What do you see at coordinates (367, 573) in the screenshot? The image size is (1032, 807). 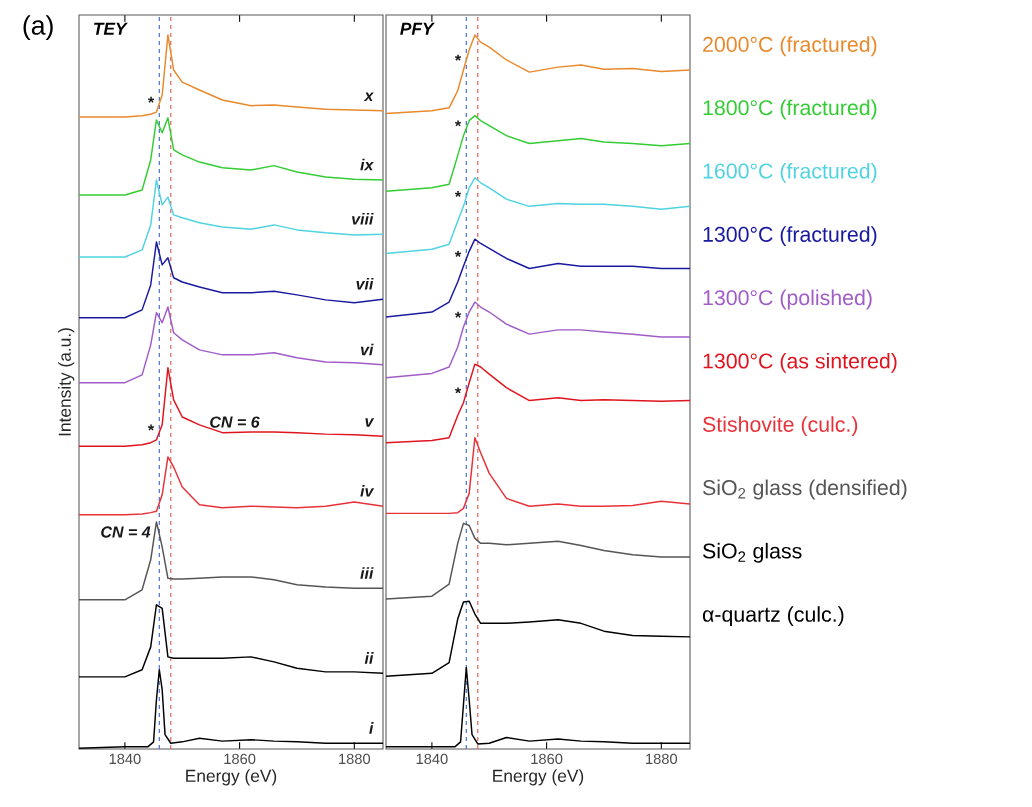 I see `series-label: iii` at bounding box center [367, 573].